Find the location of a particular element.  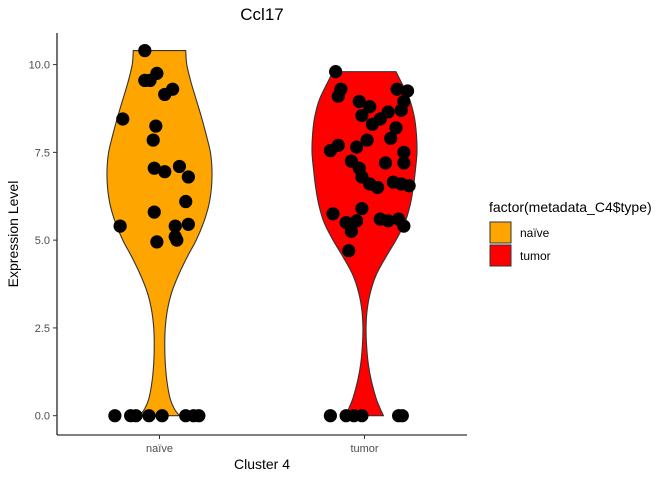

y-tick-label: 5.0 is located at coordinates (42, 241).